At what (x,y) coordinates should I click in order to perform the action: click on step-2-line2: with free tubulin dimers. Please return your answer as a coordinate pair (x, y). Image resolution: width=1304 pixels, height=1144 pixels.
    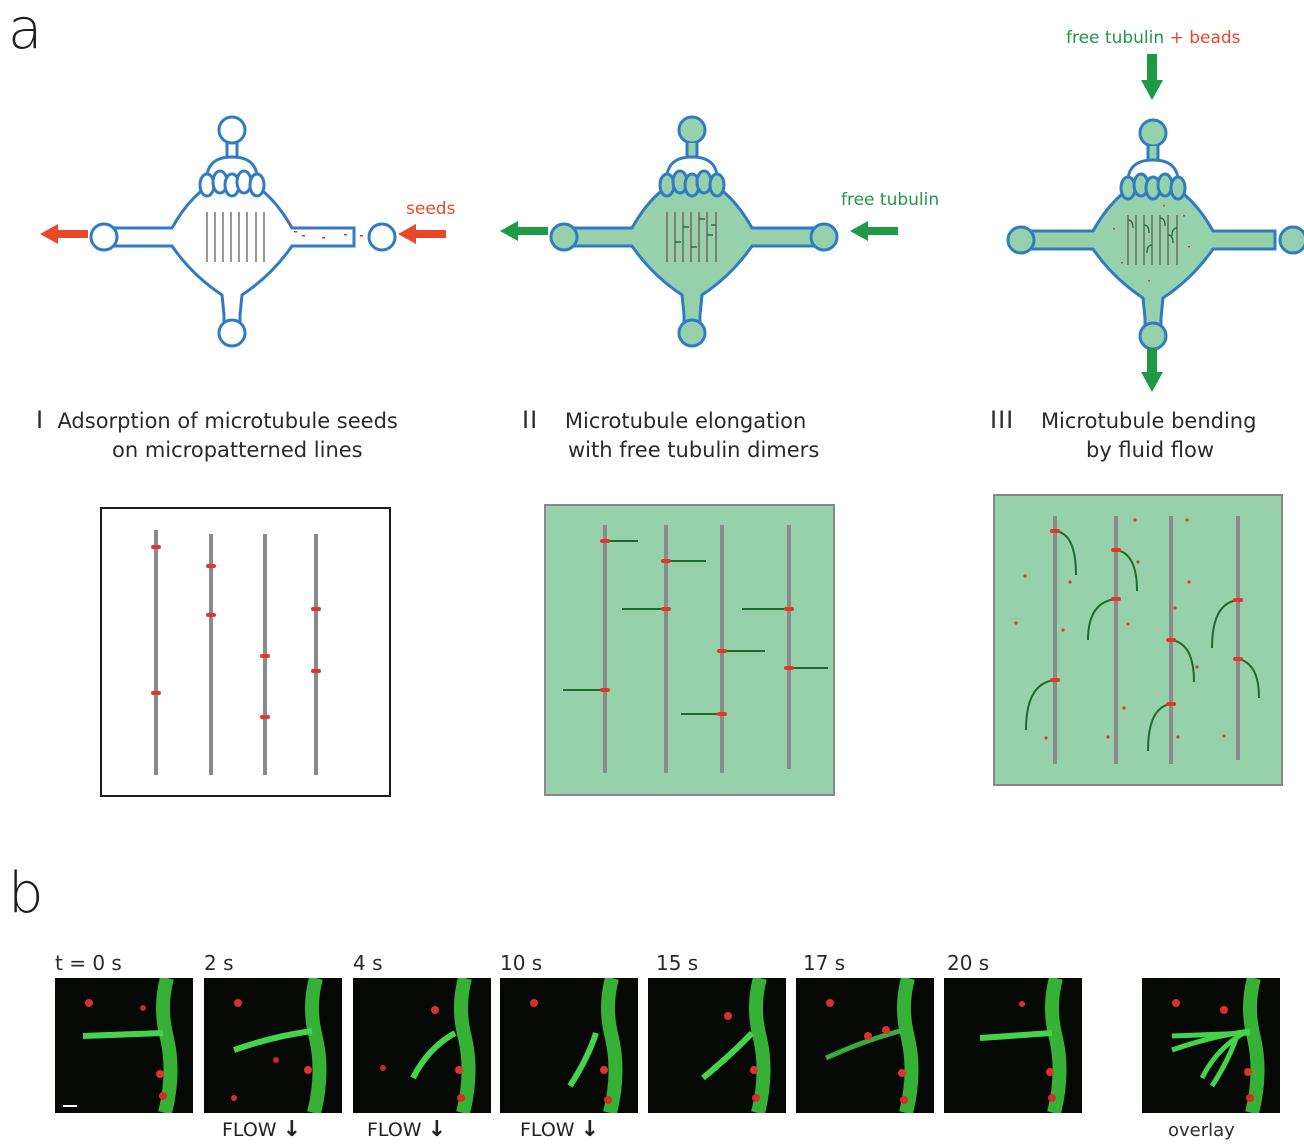
    Looking at the image, I should click on (694, 450).